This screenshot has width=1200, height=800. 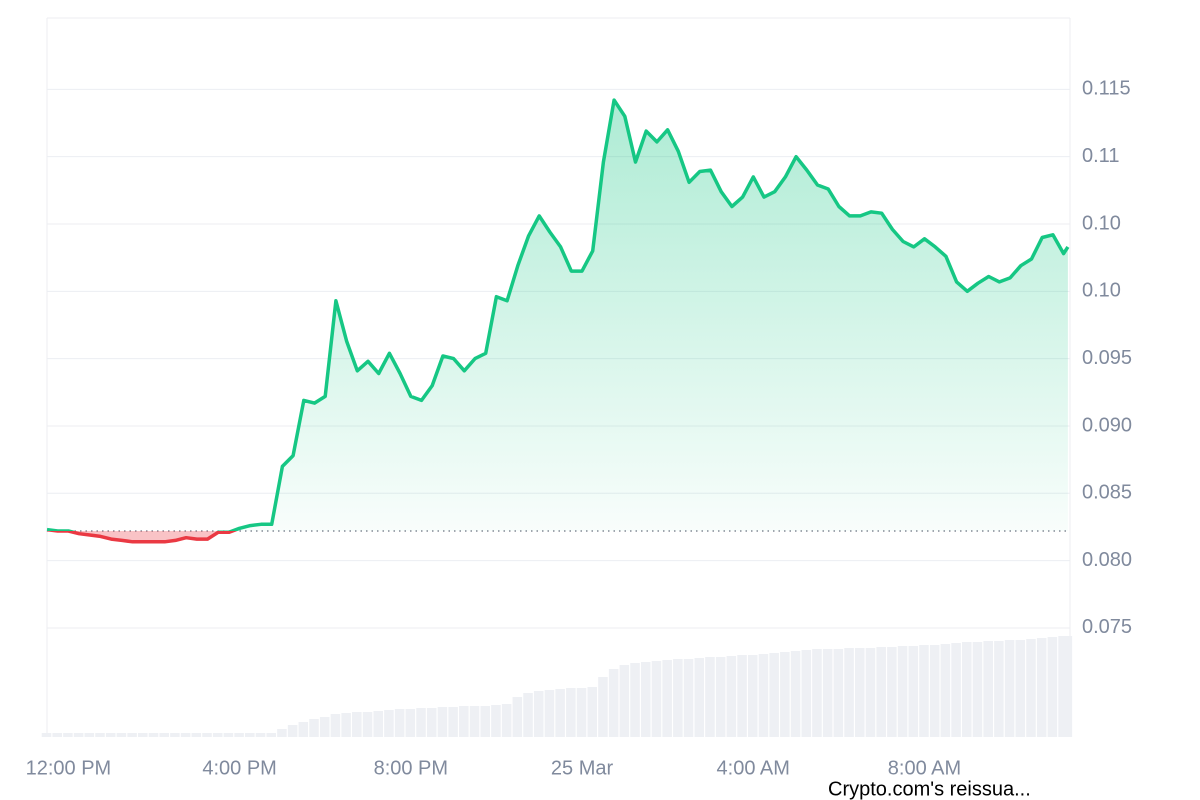 What do you see at coordinates (1107, 560) in the screenshot?
I see `y-tick-label: 0.080` at bounding box center [1107, 560].